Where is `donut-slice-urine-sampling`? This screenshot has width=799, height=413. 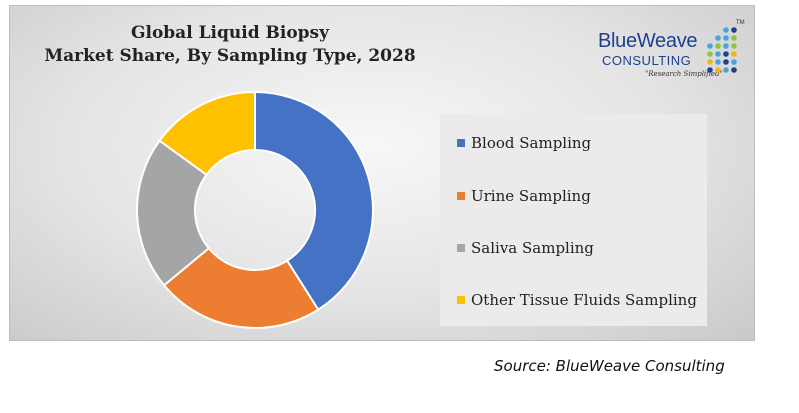 donut-slice-urine-sampling is located at coordinates (241, 287).